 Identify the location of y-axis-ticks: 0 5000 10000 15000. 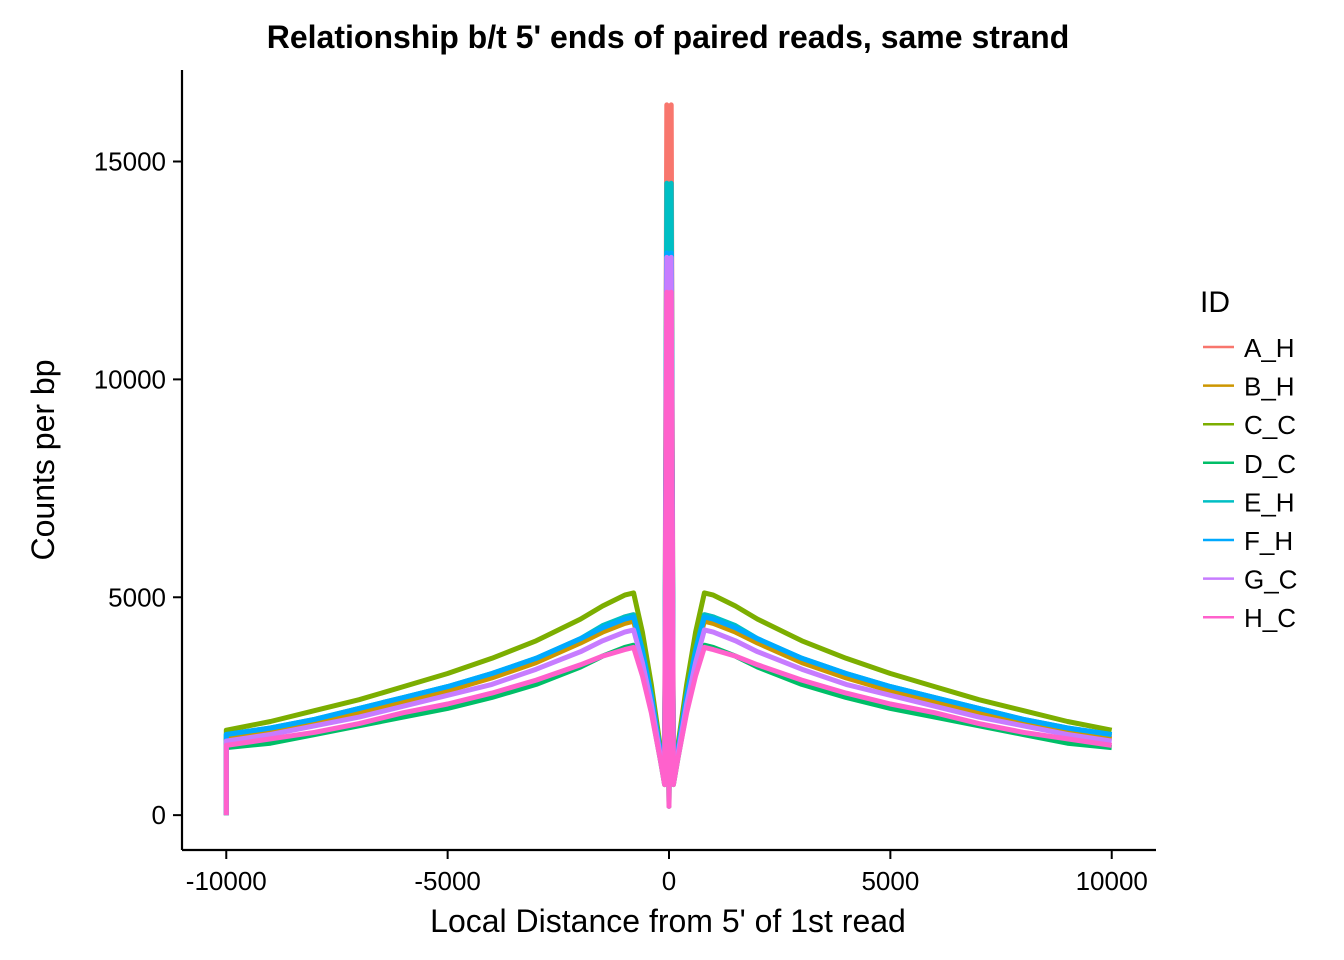
(138, 488).